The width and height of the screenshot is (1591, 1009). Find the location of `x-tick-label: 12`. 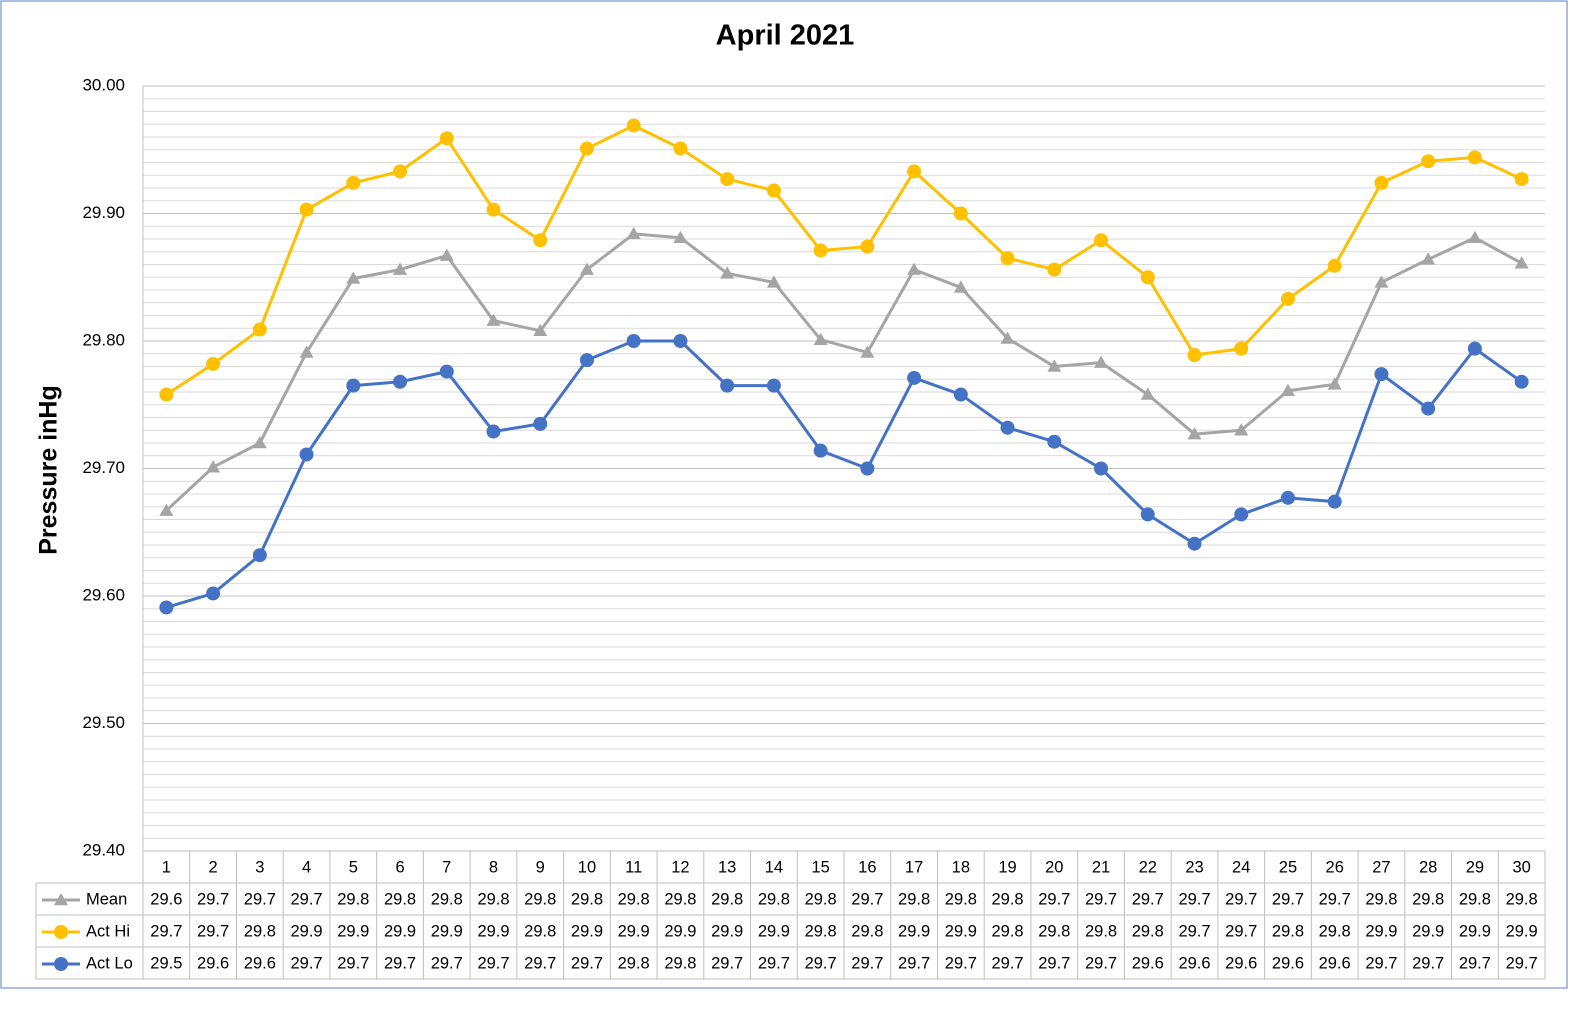

x-tick-label: 12 is located at coordinates (680, 867).